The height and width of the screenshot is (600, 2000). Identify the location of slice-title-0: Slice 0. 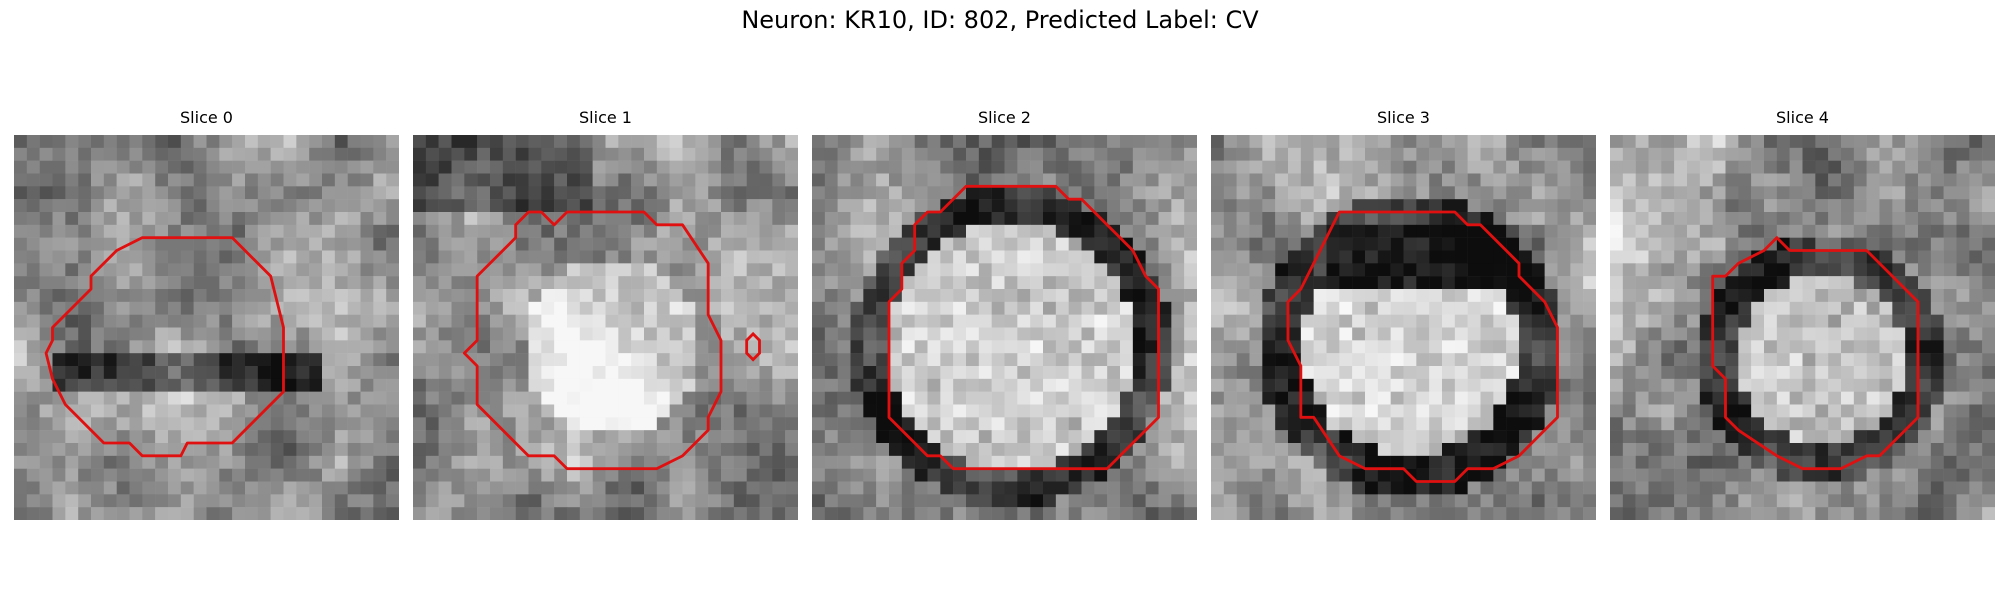
(206, 117).